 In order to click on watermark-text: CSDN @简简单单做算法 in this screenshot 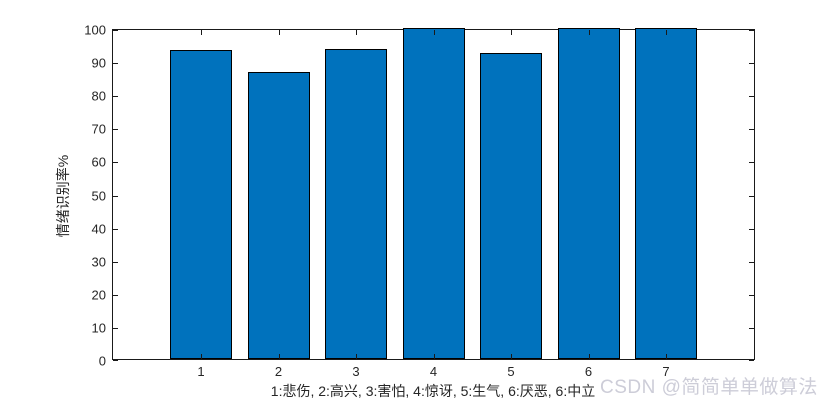, I will do `click(709, 387)`.